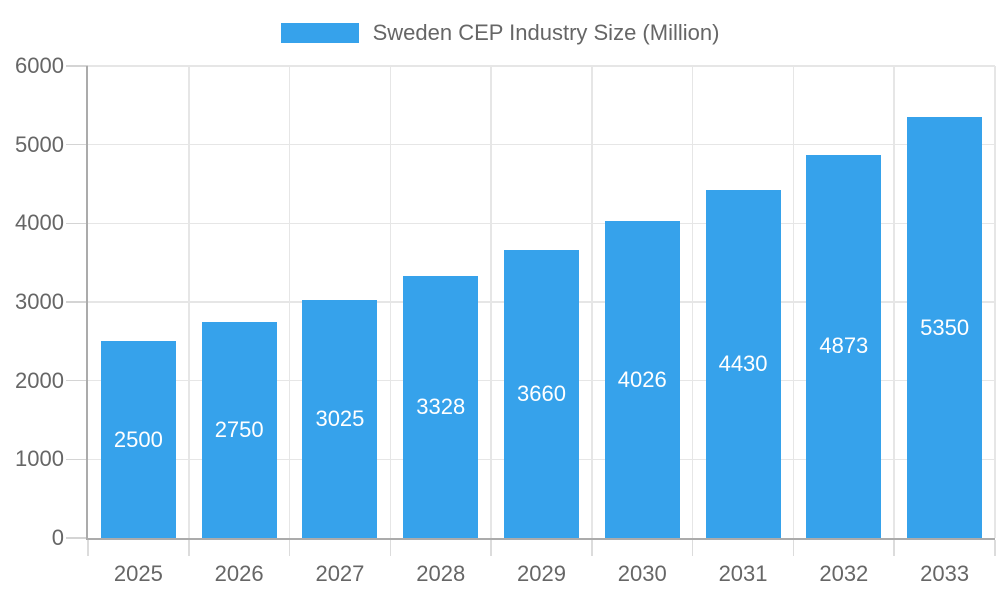 The image size is (1000, 600). What do you see at coordinates (39, 223) in the screenshot?
I see `y-axis-label: 4000` at bounding box center [39, 223].